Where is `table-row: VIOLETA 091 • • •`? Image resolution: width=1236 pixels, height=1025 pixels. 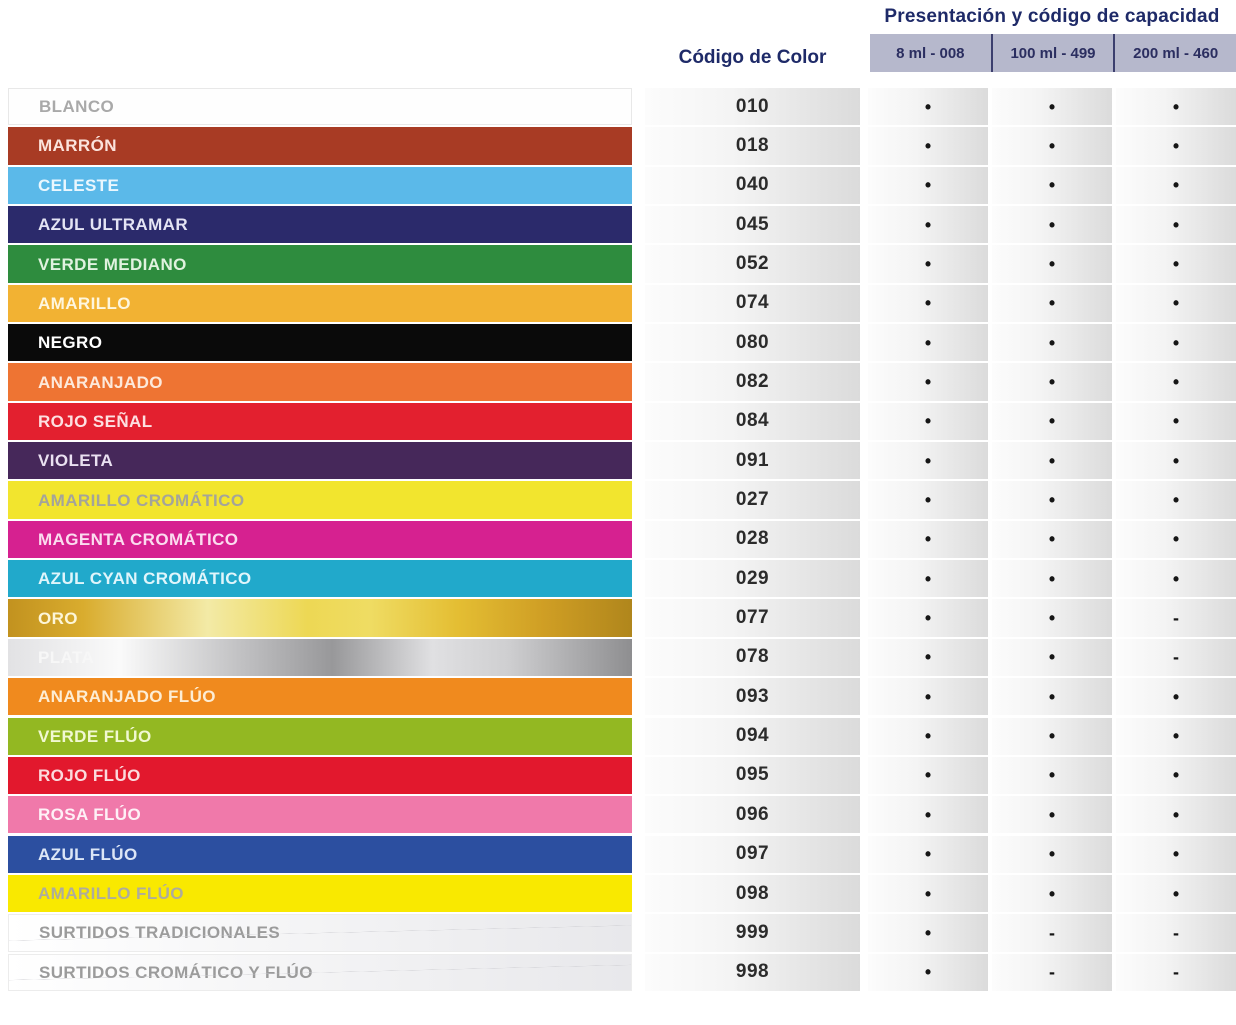
table-row: VIOLETA 091 • • • is located at coordinates (618, 461).